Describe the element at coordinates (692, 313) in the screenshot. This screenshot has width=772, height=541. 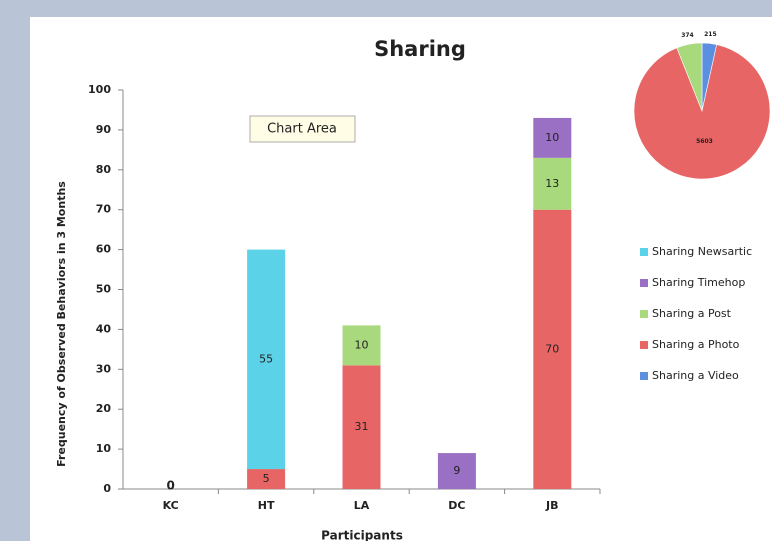
I see `legend-label: Sharing a Post` at that location.